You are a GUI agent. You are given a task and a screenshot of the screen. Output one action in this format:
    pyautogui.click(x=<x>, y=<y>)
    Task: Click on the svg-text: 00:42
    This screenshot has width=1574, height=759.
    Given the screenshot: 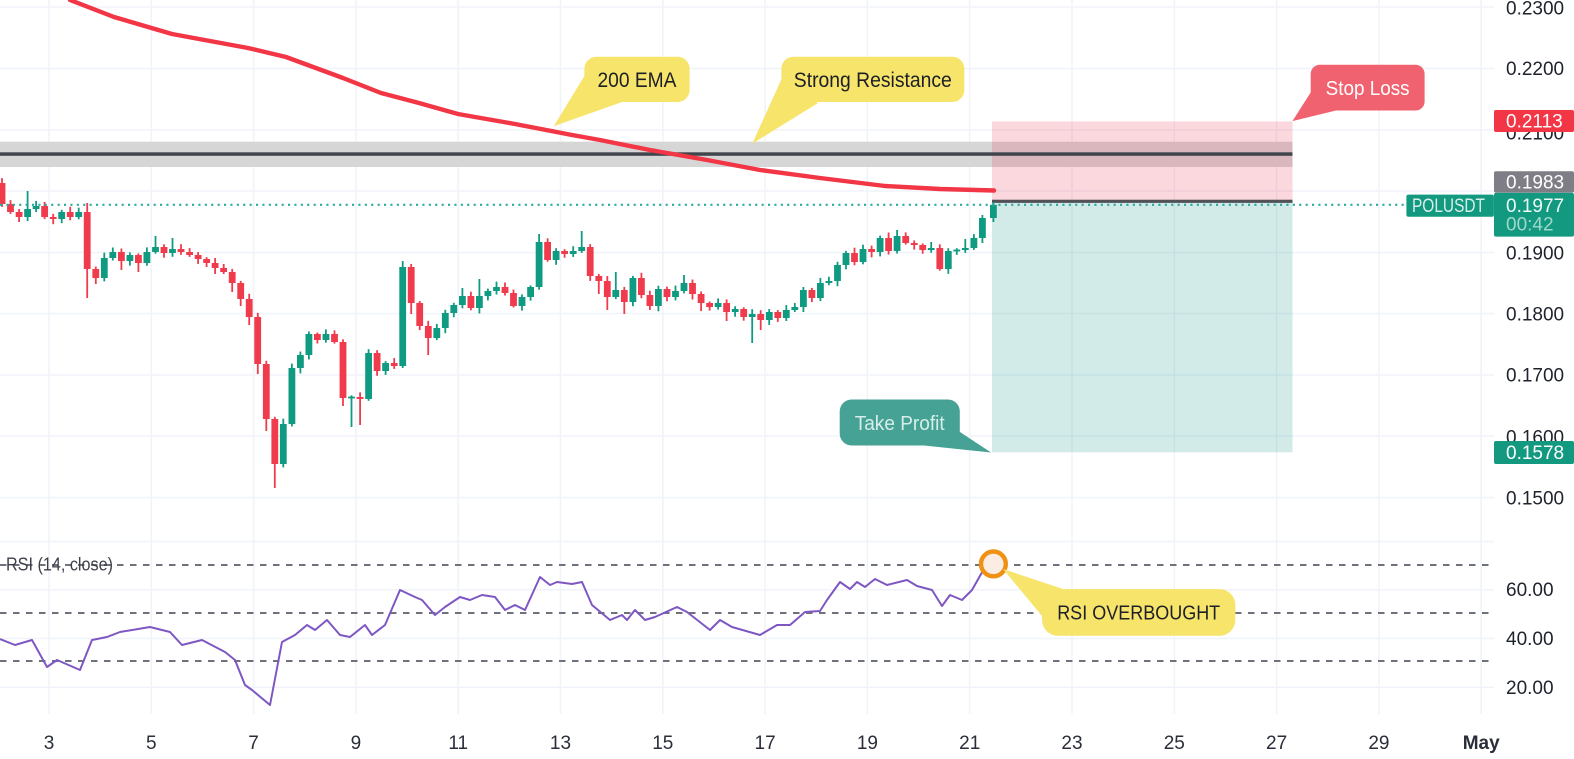 What is the action you would take?
    pyautogui.click(x=1530, y=225)
    